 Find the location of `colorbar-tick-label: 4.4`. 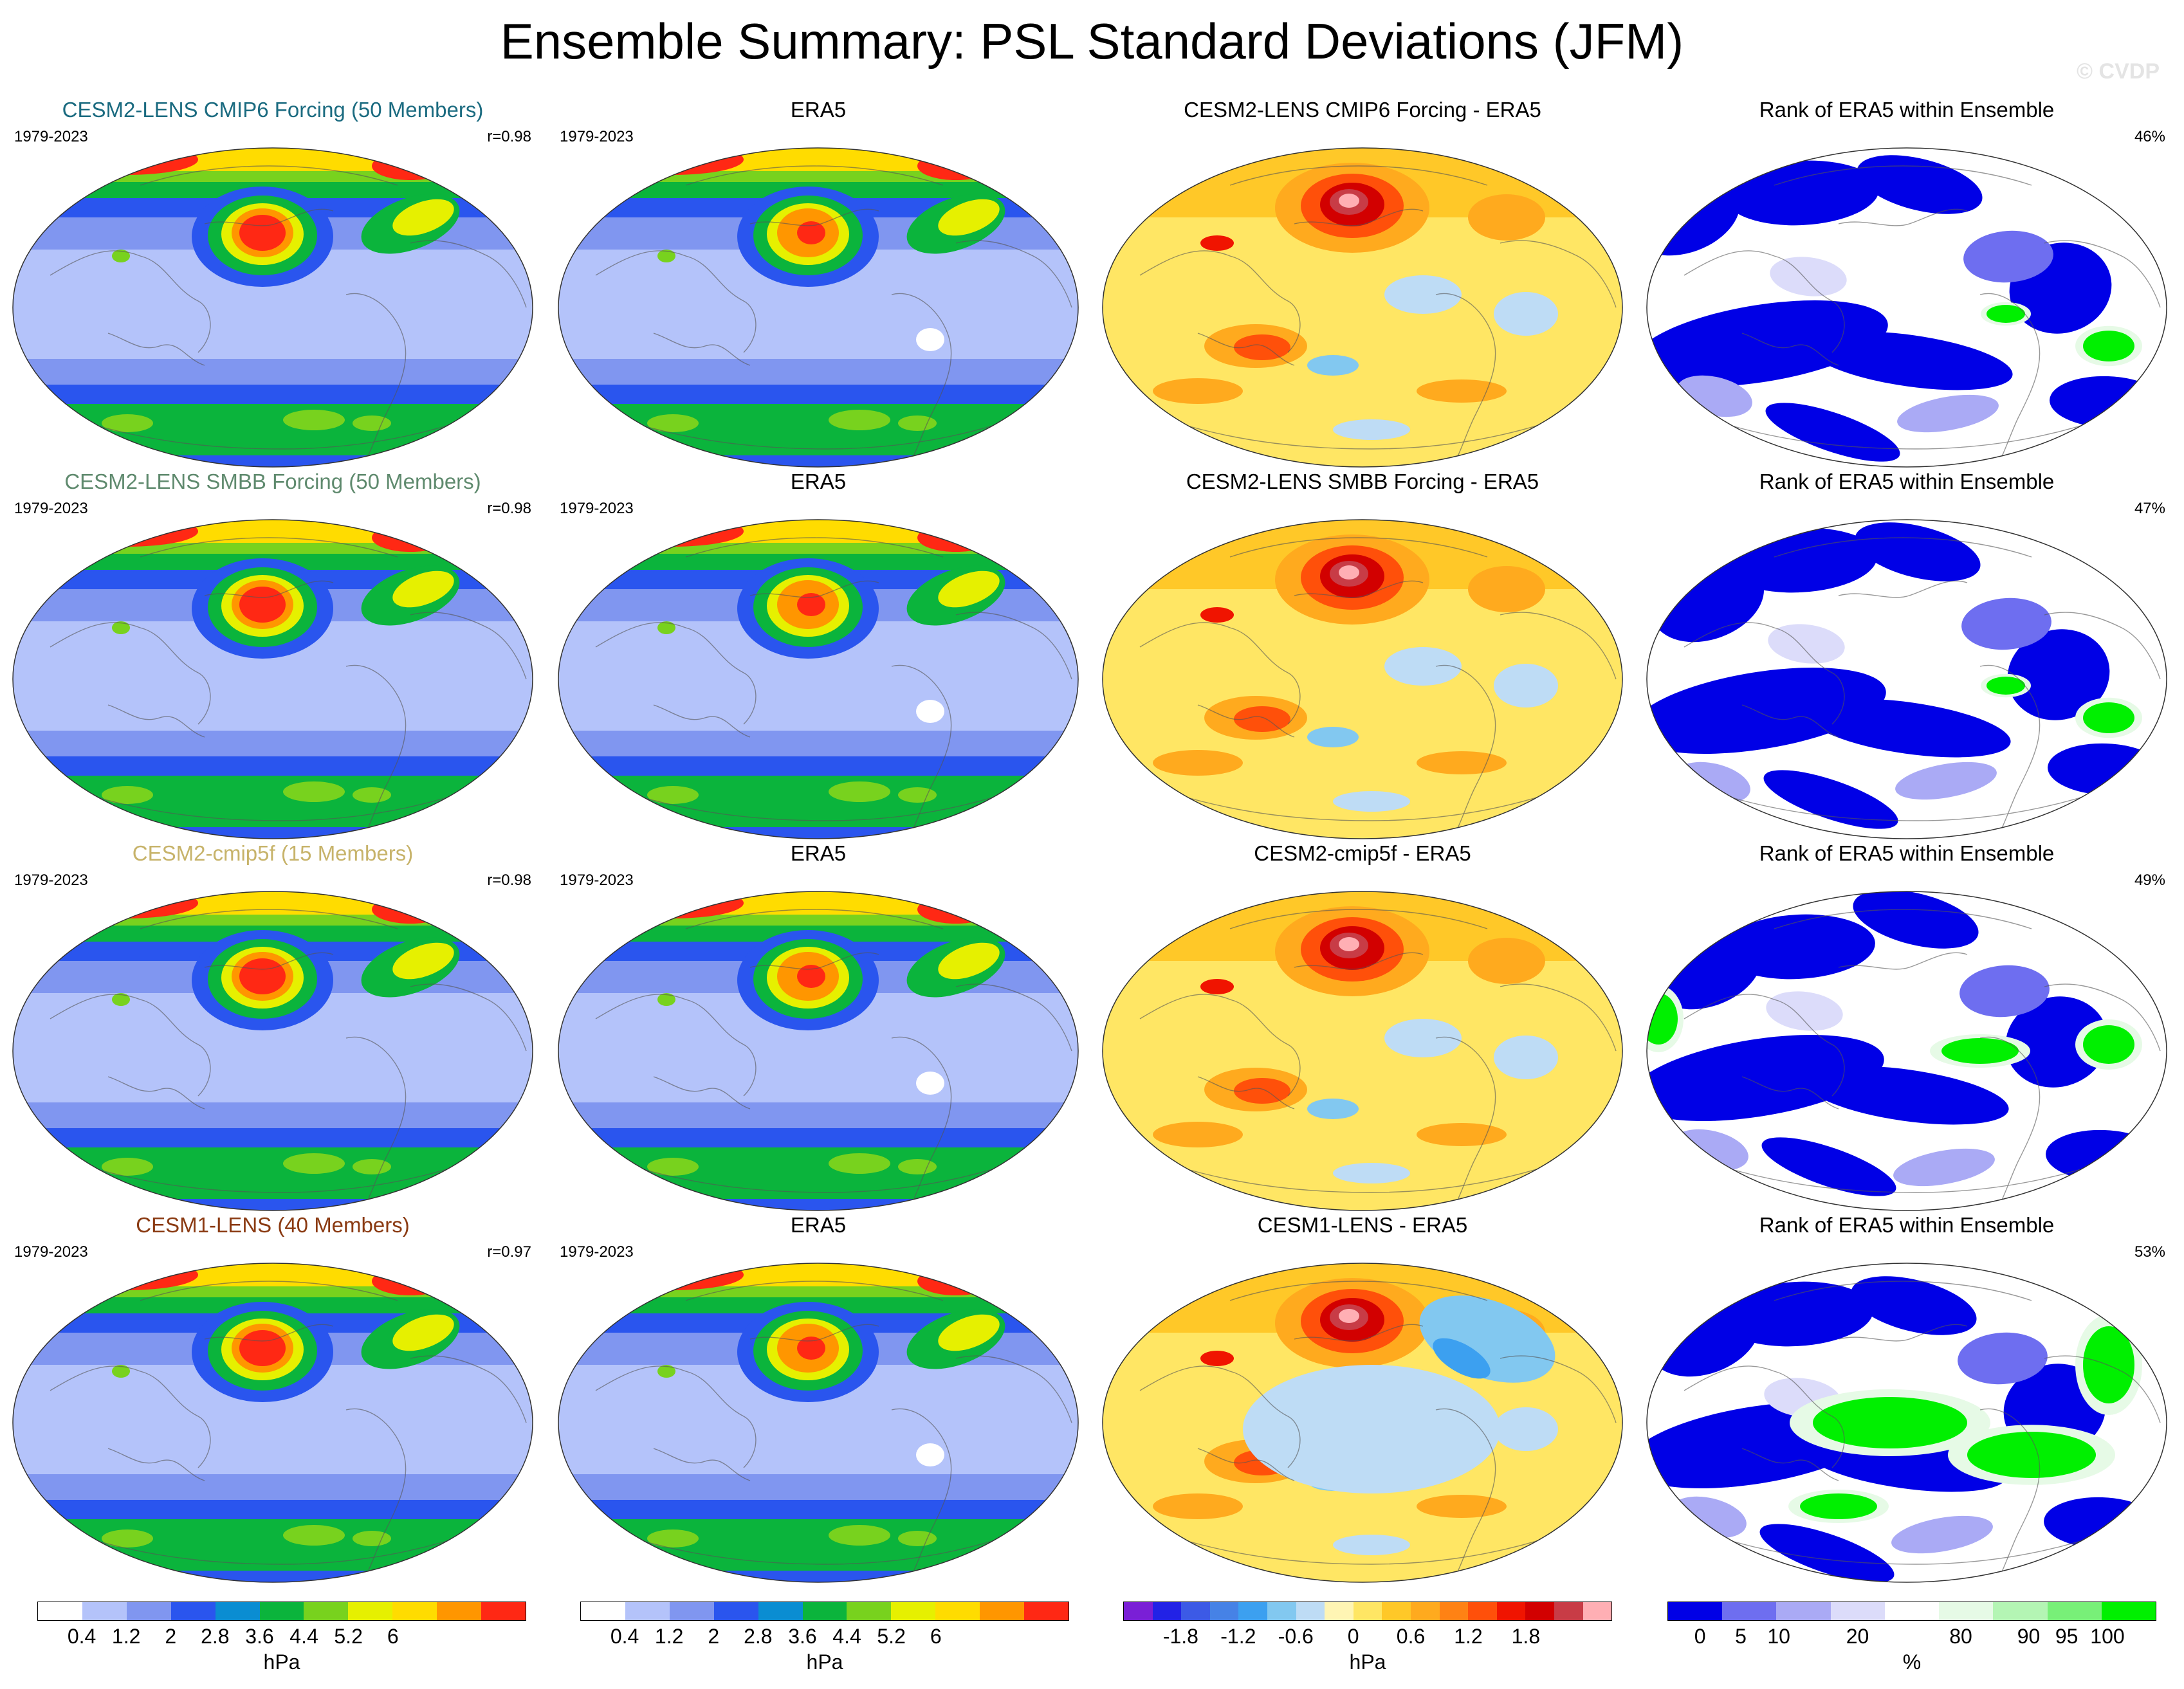

colorbar-tick-label: 4.4 is located at coordinates (847, 1637).